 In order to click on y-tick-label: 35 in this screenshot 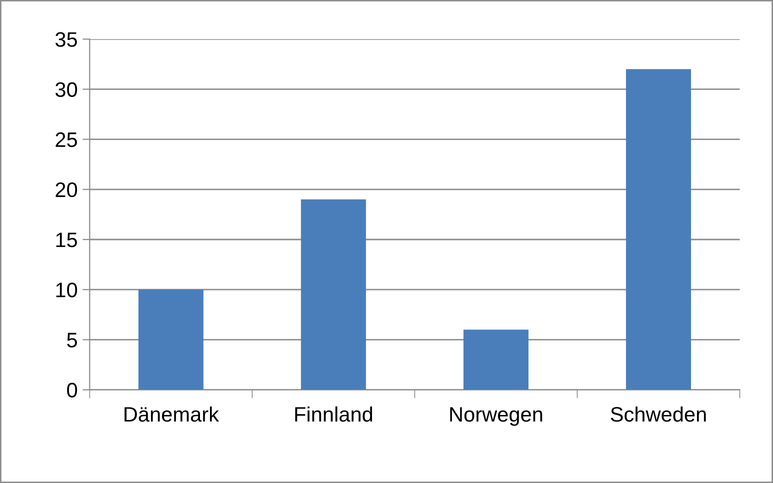, I will do `click(66, 39)`.